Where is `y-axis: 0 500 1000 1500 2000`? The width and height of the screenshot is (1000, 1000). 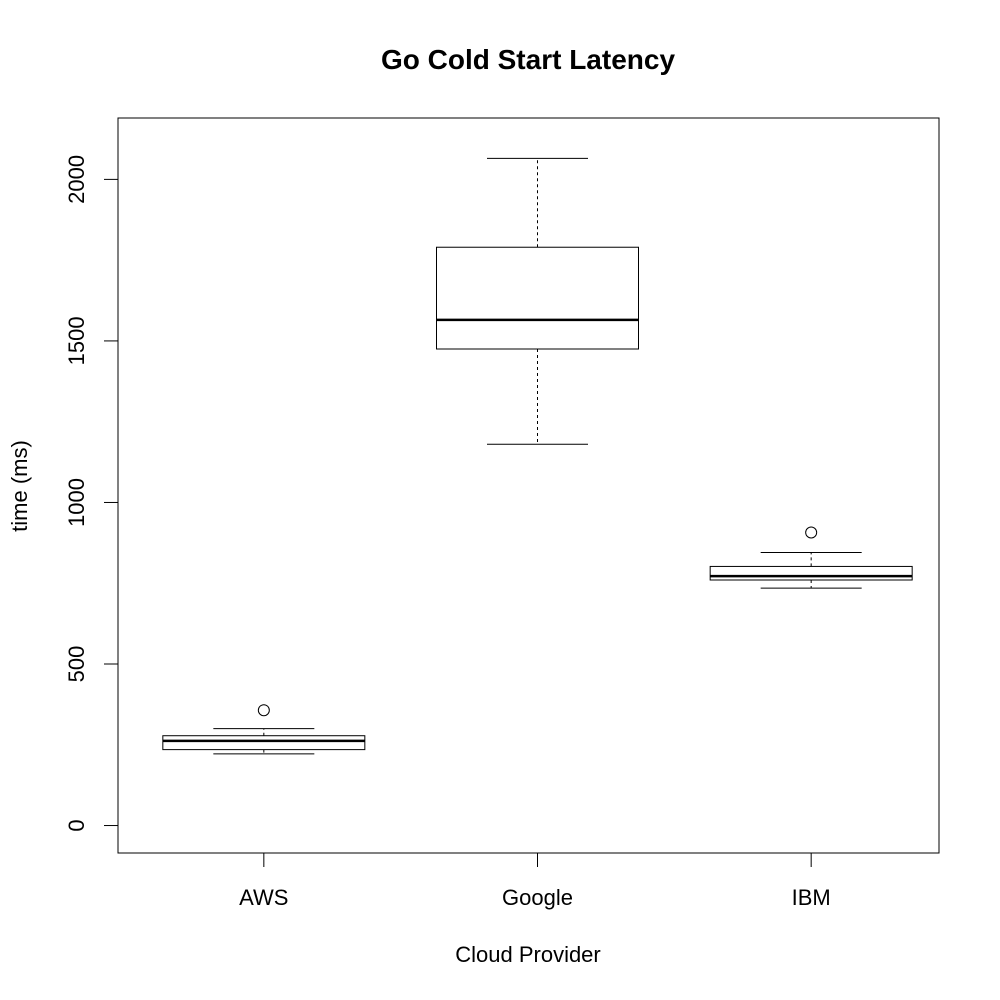
y-axis: 0 500 1000 1500 2000 is located at coordinates (91, 493).